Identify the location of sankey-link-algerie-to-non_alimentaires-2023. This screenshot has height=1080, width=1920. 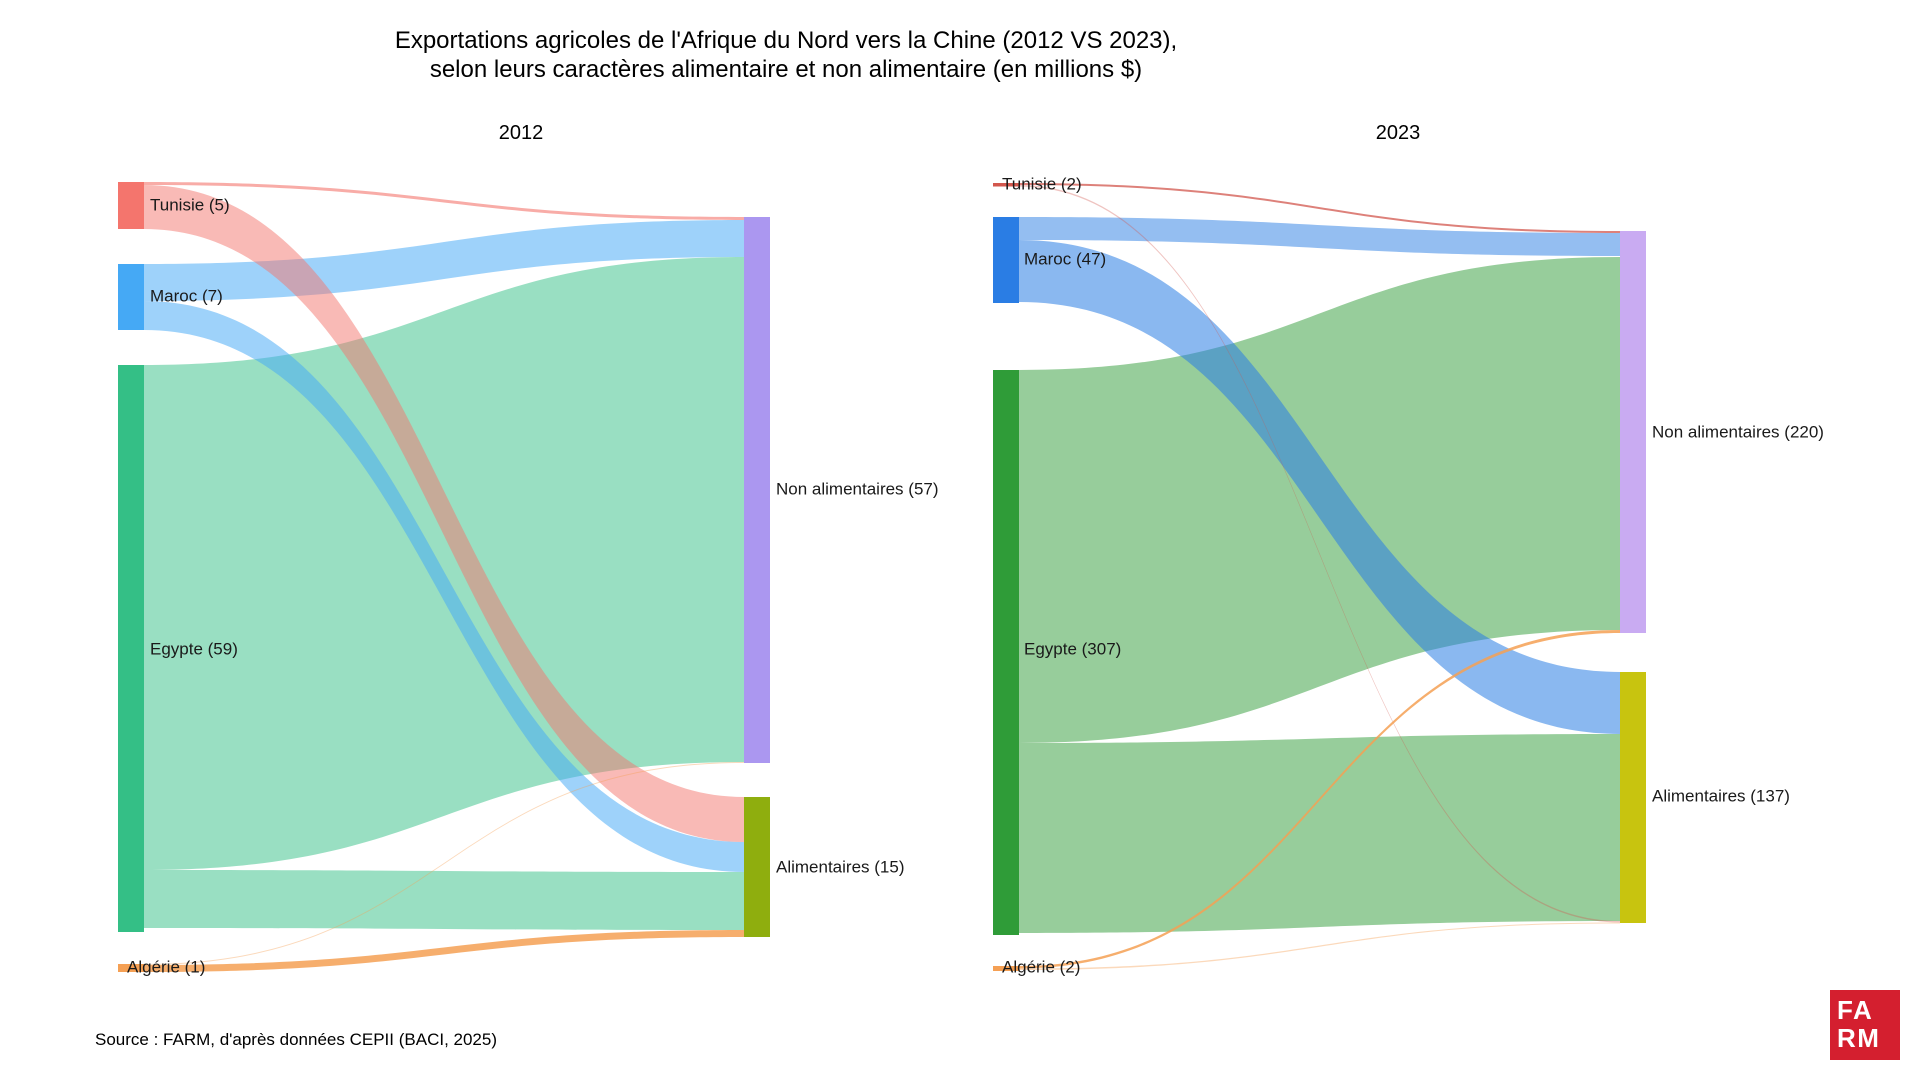
(1319, 799).